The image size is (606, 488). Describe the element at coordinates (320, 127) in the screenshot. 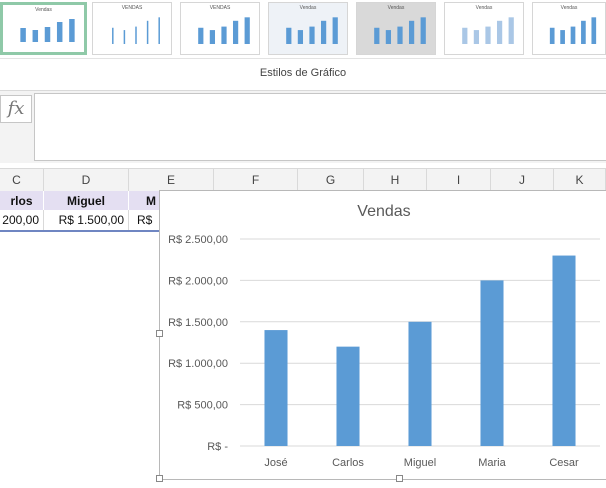

I see `formula-input` at that location.